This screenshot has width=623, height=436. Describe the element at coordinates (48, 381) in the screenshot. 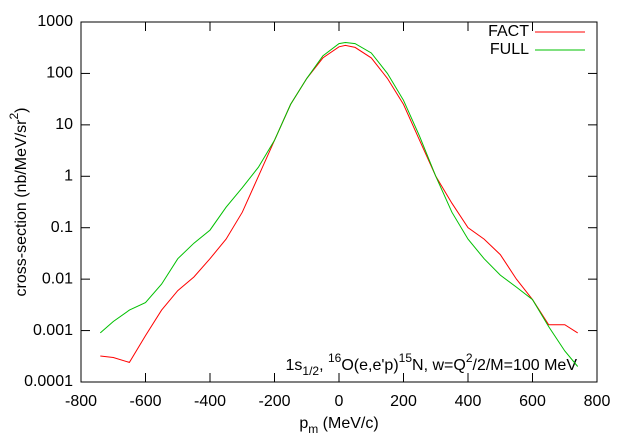

I see `y-tick-label: 0.0001` at that location.